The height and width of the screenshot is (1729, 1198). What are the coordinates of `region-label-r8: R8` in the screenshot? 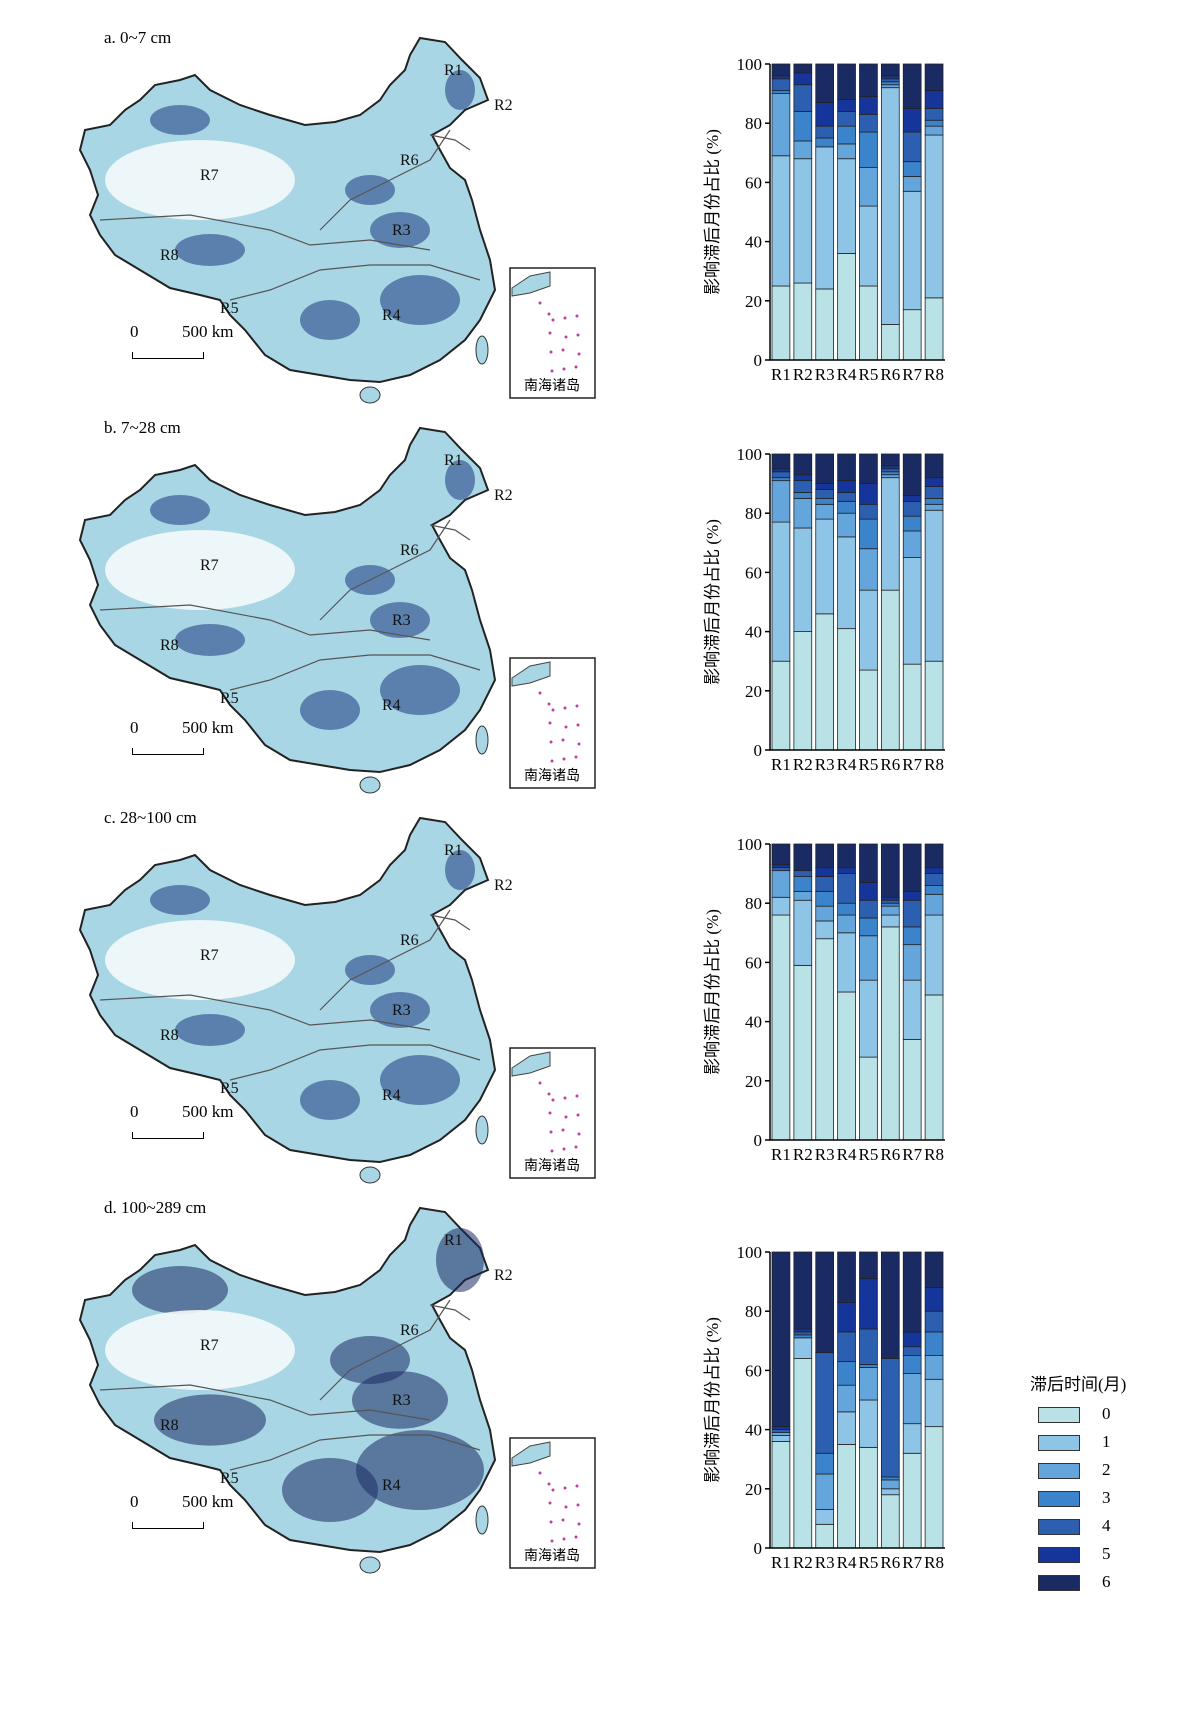 It's located at (169, 645).